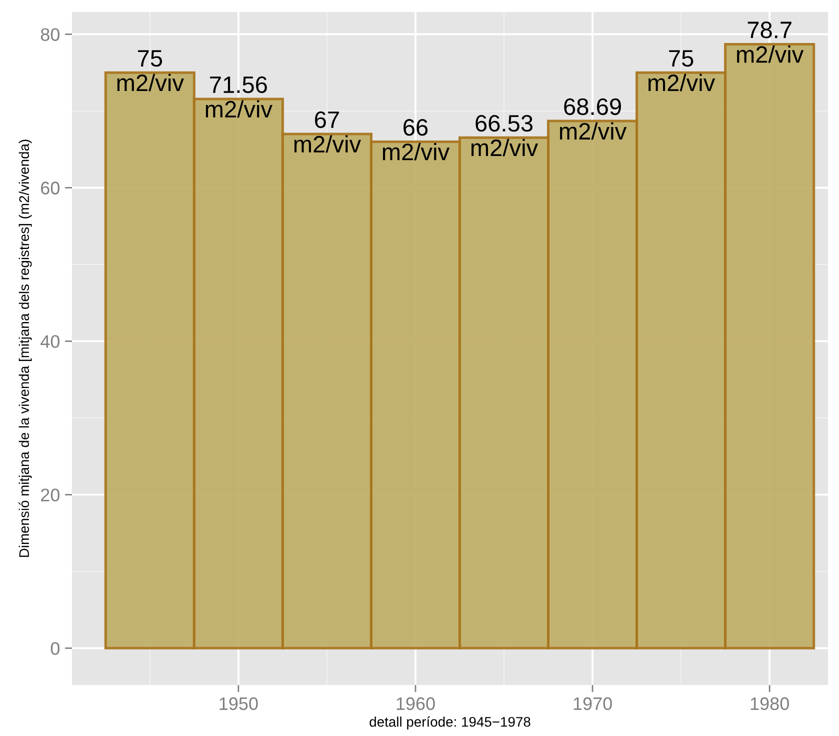 This screenshot has height=736, width=839. I want to click on x-tick-label: 1970, so click(593, 703).